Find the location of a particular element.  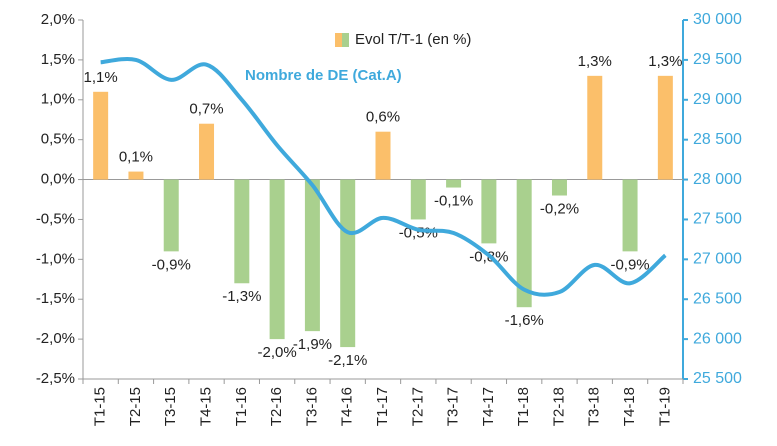

y-tick-label: 1,5% is located at coordinates (58, 59).